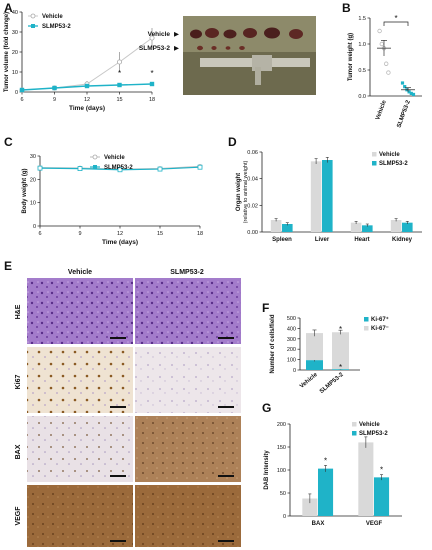 The height and width of the screenshot is (550, 432). I want to click on x-tick-label: Spleen, so click(282, 240).